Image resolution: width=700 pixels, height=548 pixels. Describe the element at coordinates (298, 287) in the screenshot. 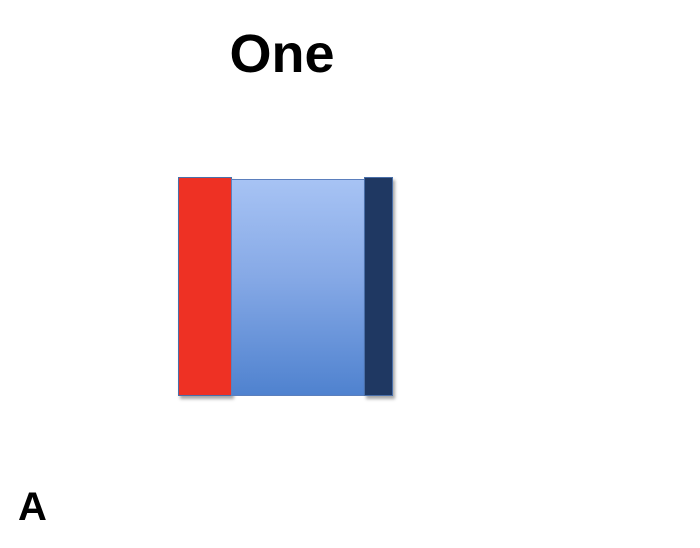

I see `blue-gradient-center-block` at that location.